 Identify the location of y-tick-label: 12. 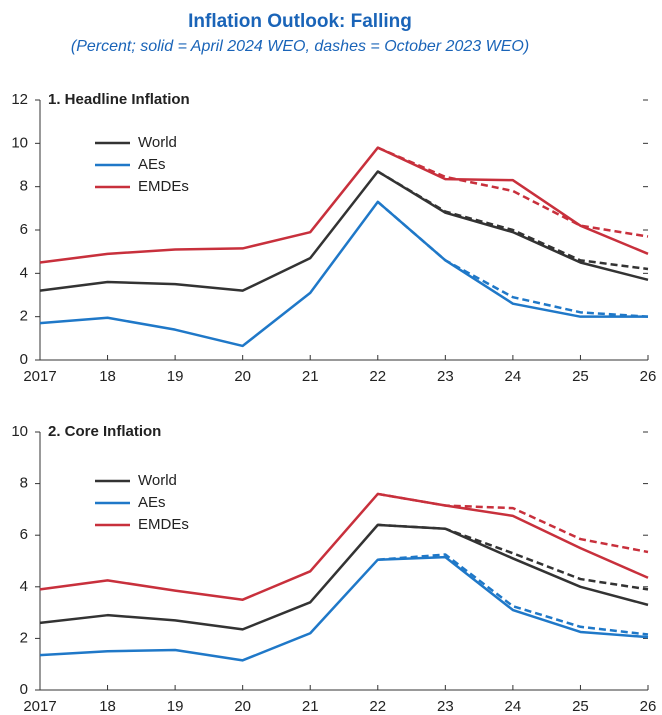
(19, 99).